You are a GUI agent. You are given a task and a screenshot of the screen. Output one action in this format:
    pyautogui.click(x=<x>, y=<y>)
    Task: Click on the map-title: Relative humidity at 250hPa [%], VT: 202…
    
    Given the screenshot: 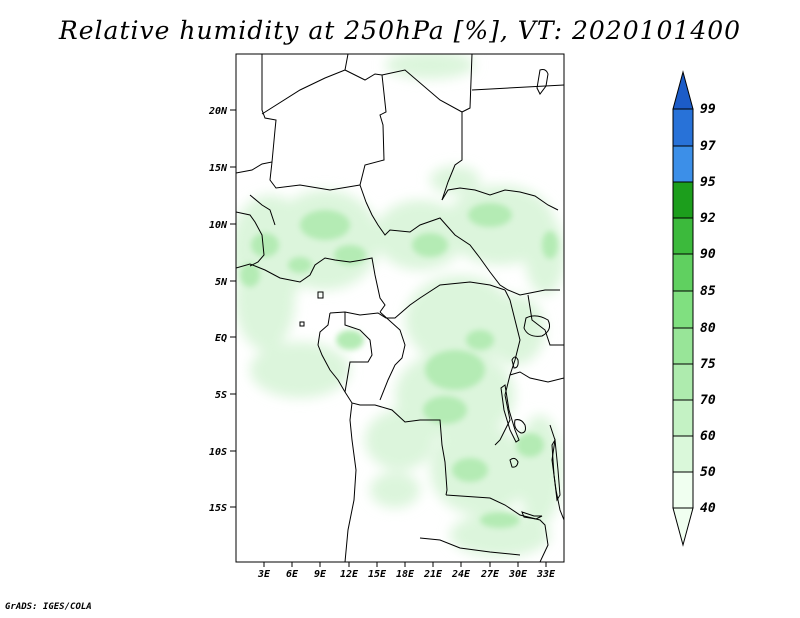 What is the action you would take?
    pyautogui.click(x=400, y=30)
    